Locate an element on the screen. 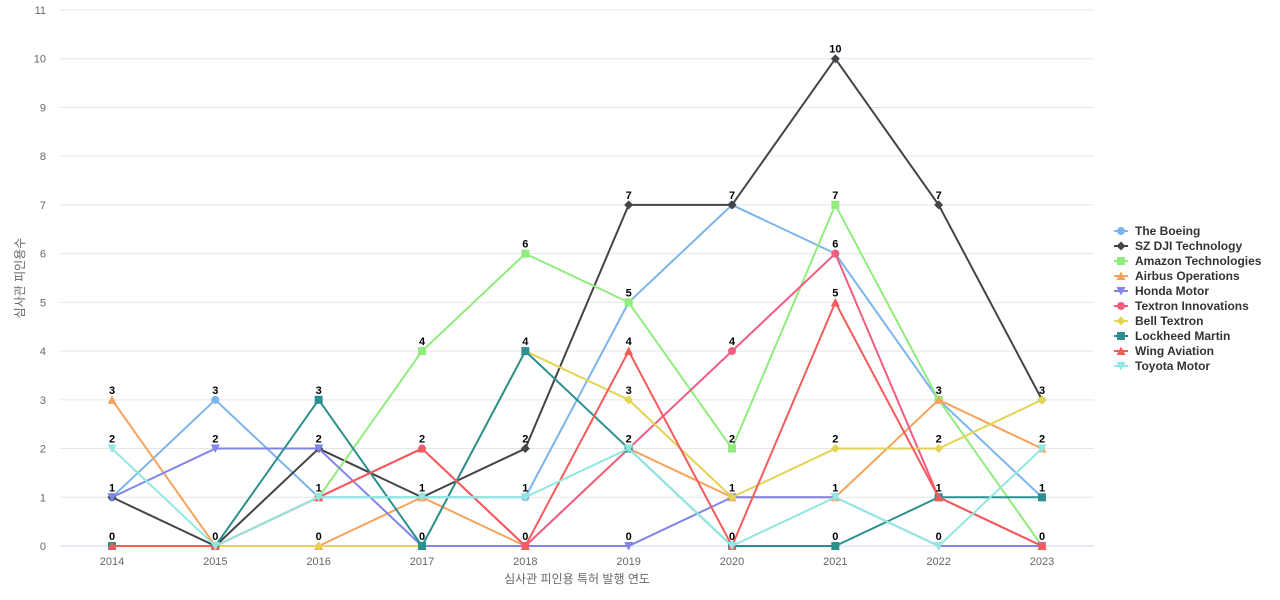  legend-item: Toyota Motor is located at coordinates (1162, 366).